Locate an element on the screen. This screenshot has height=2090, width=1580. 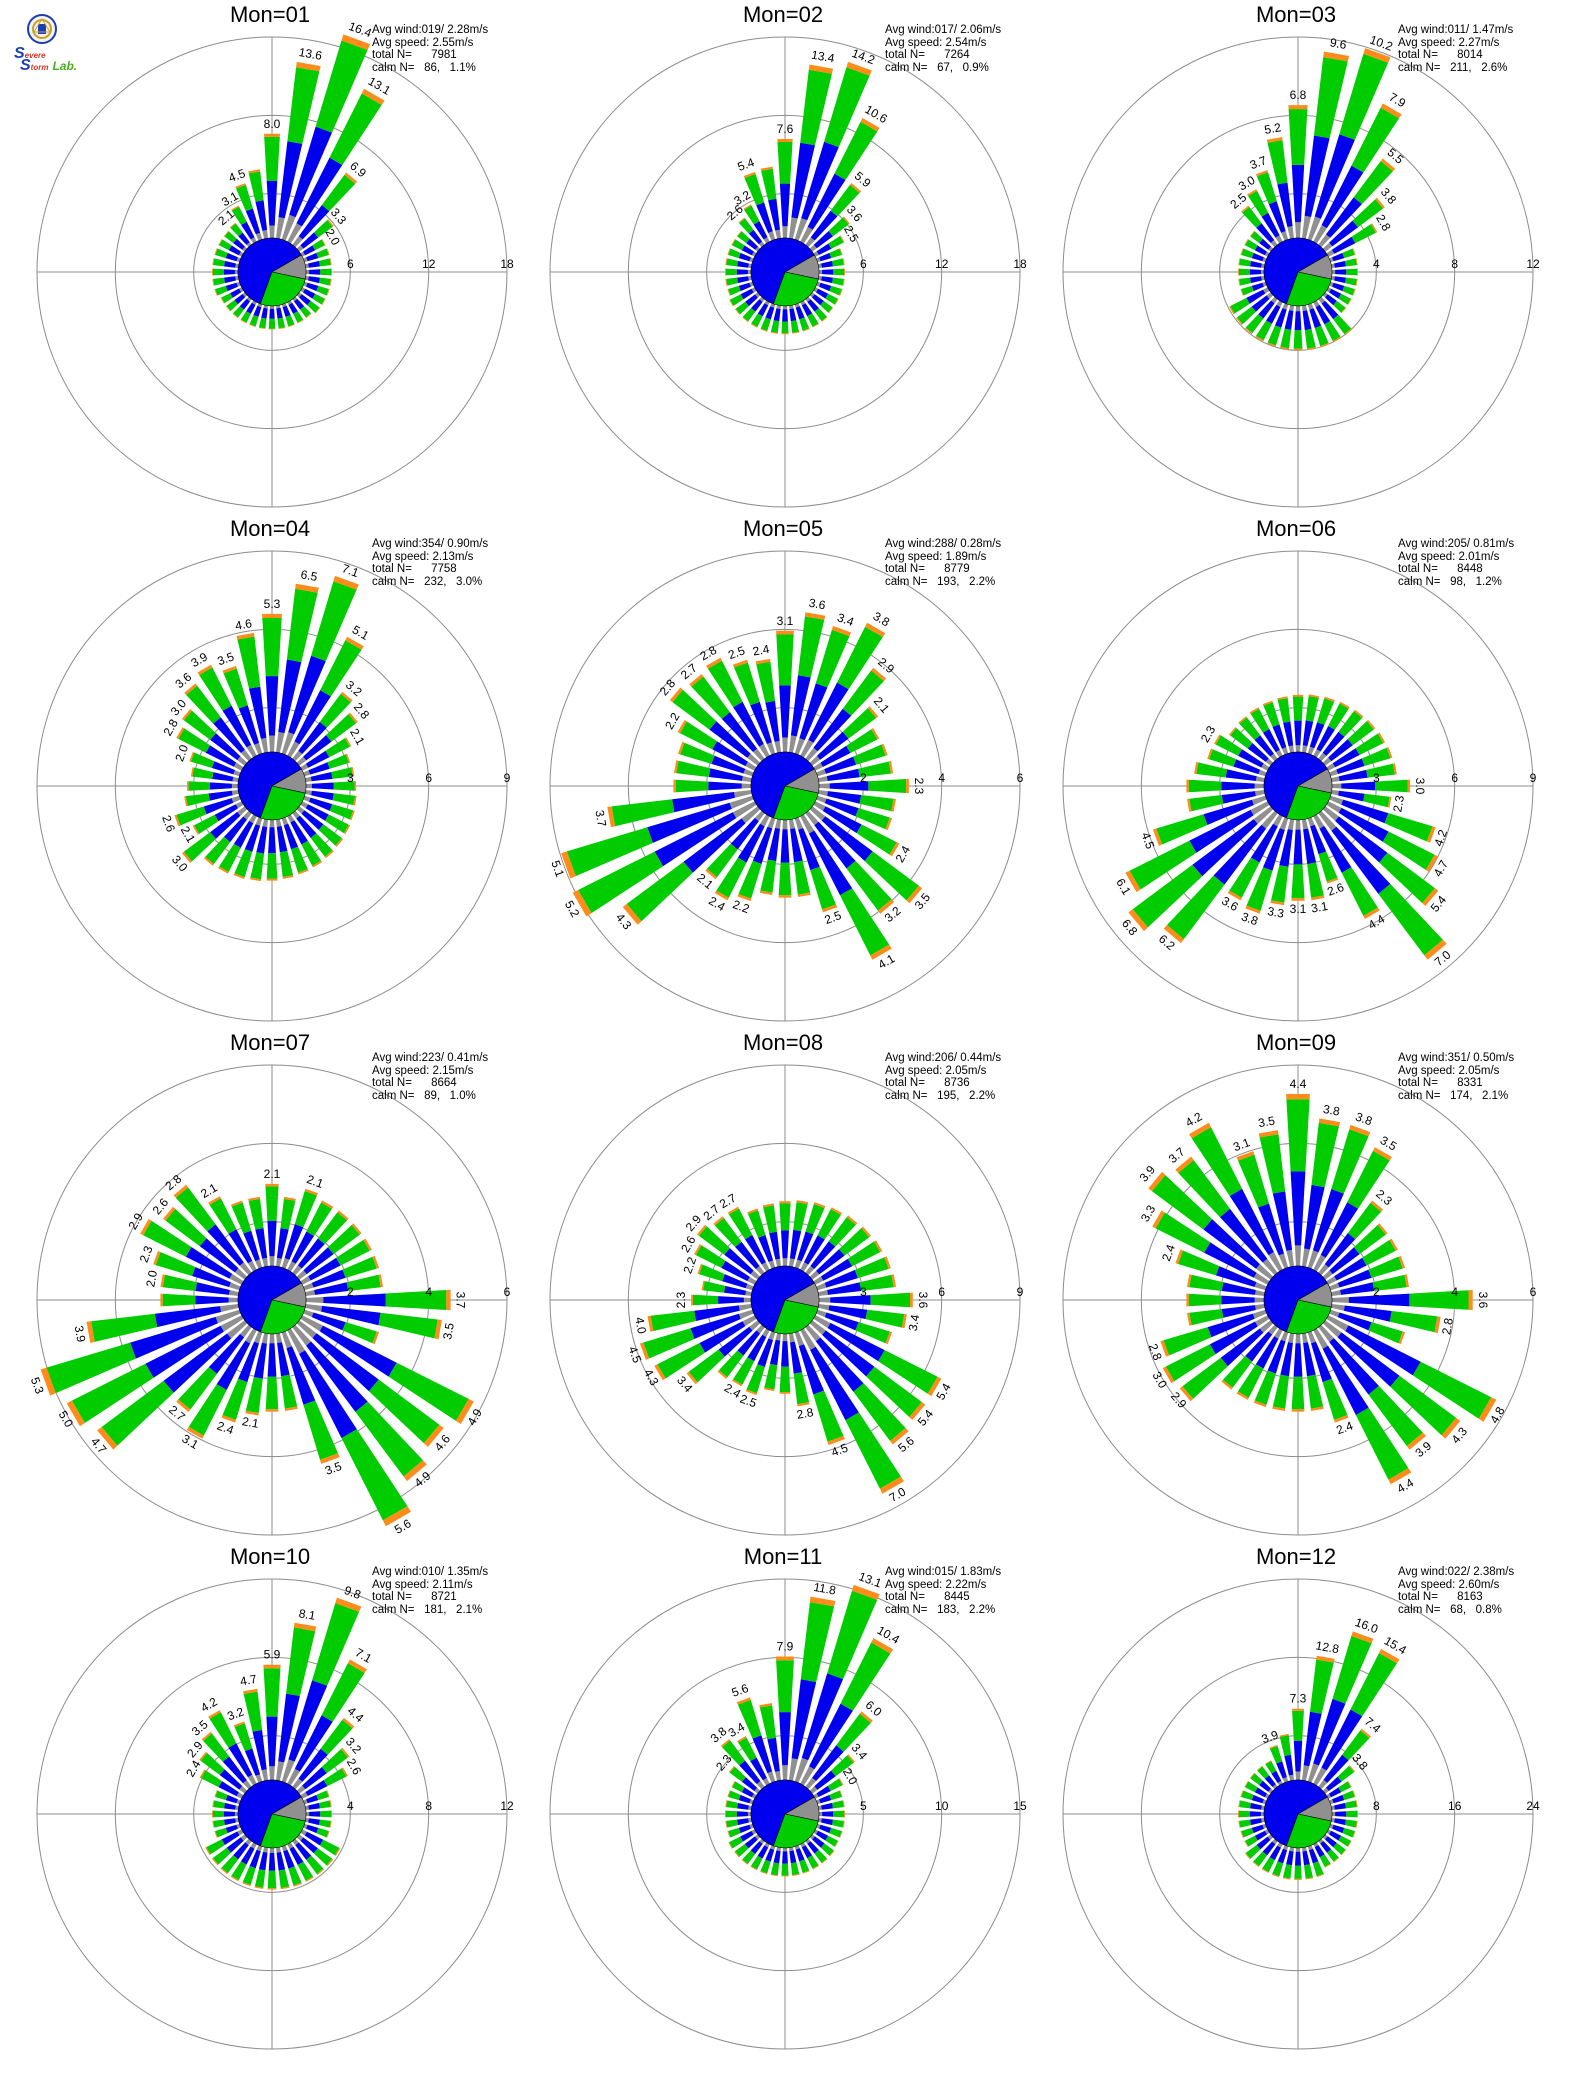
rose-value-label: 3.3 is located at coordinates (1275, 912).